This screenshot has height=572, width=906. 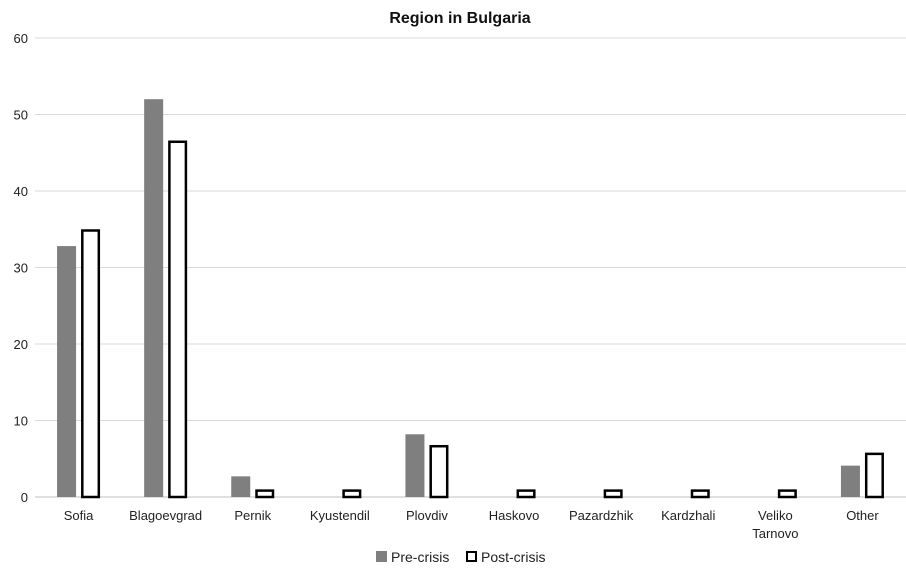 I want to click on x-tick-label: Pazardzhik, so click(x=601, y=515).